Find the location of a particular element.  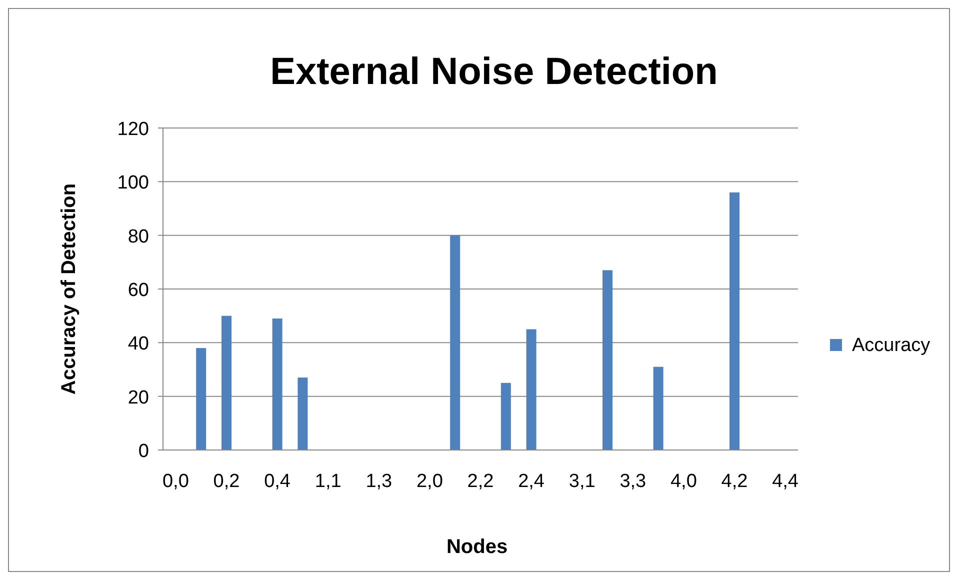

y-tick-label: 0 is located at coordinates (143, 451).